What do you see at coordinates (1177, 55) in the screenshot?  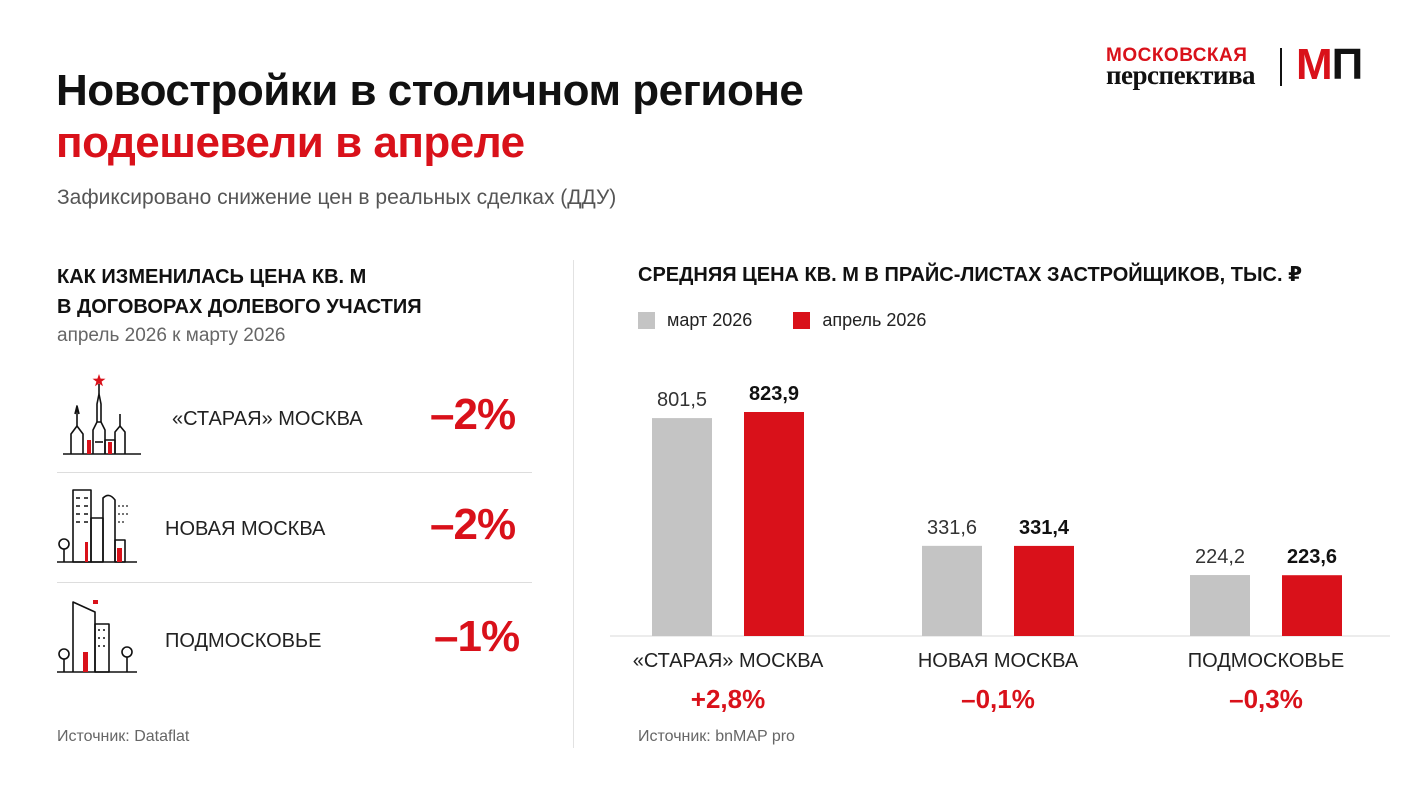 I see `logo-word-top: МОСКОВСКАЯ` at bounding box center [1177, 55].